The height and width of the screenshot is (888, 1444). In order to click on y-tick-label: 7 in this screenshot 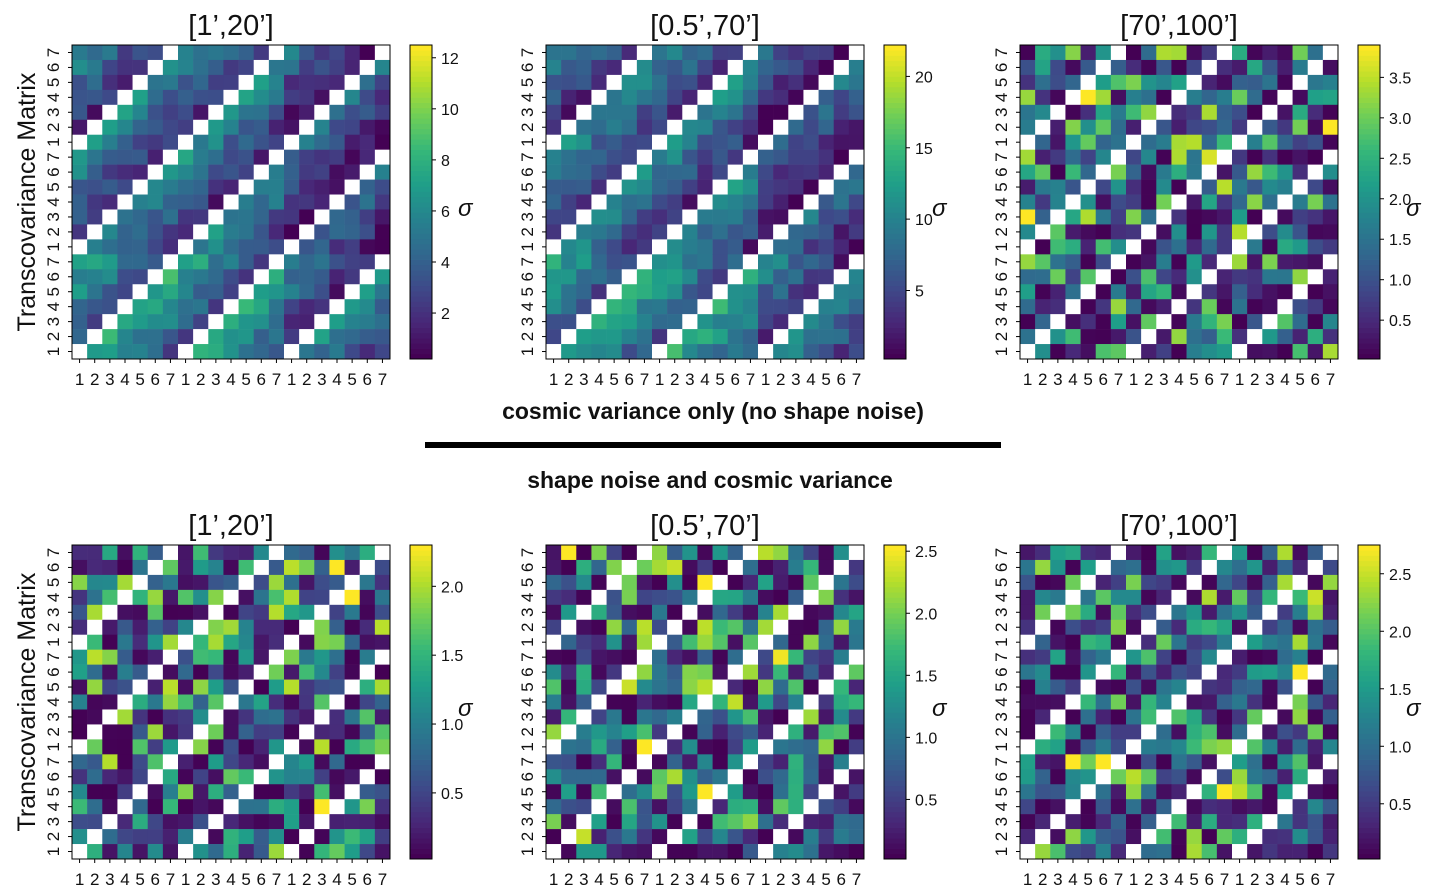, I will do `click(527, 261)`.